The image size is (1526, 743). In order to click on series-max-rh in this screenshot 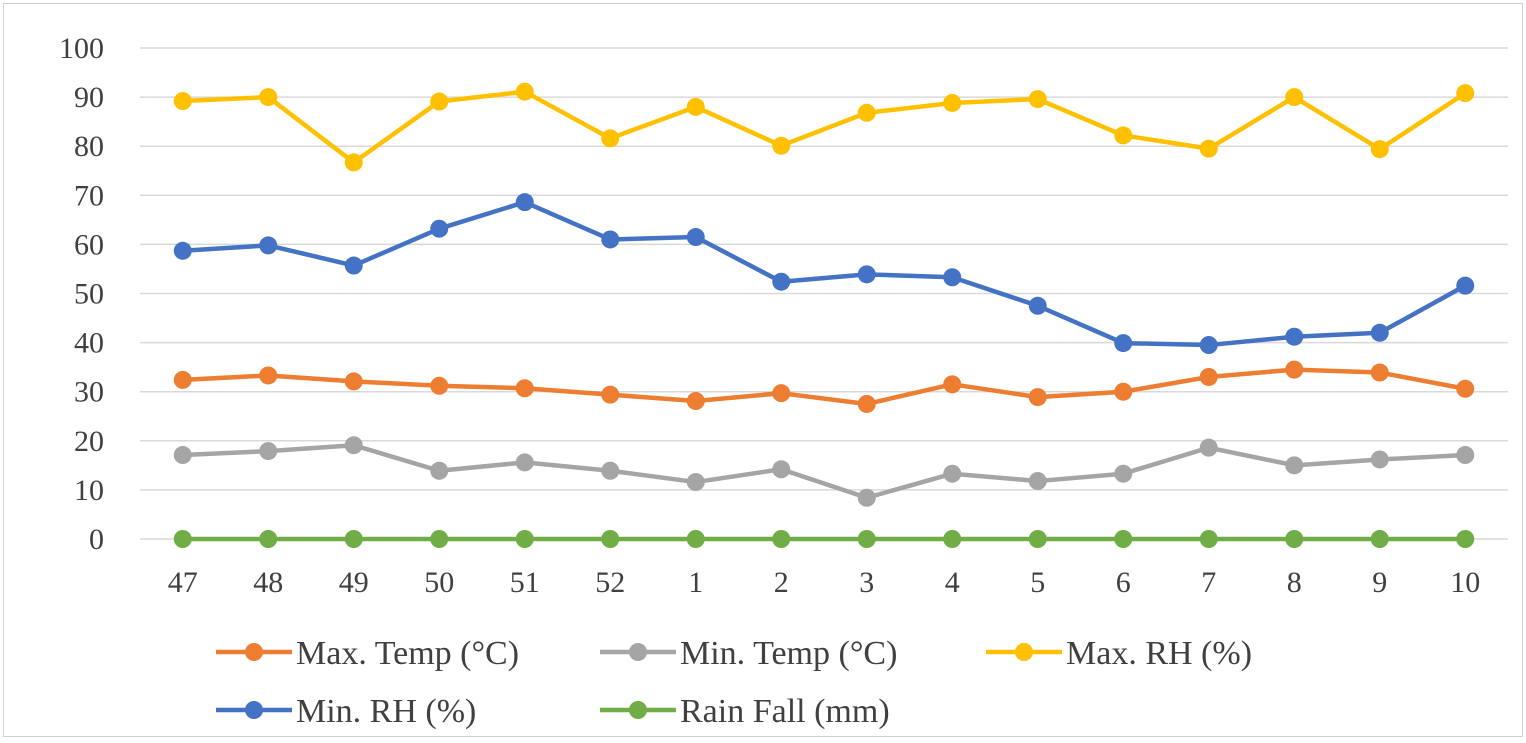, I will do `click(824, 127)`.